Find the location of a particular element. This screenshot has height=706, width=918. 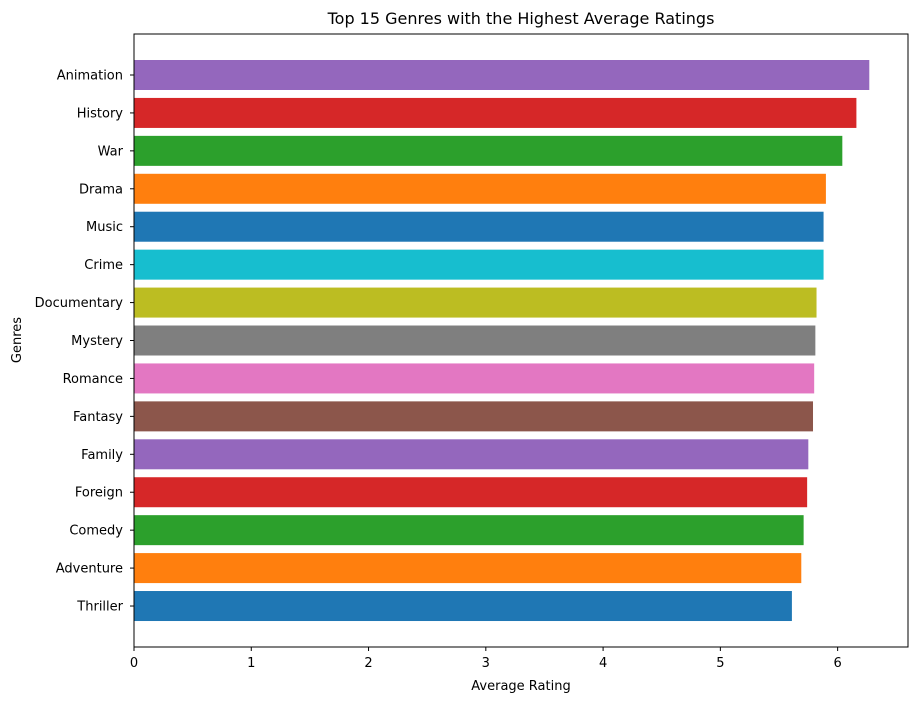

y-tick-label: Foreign is located at coordinates (99, 493).